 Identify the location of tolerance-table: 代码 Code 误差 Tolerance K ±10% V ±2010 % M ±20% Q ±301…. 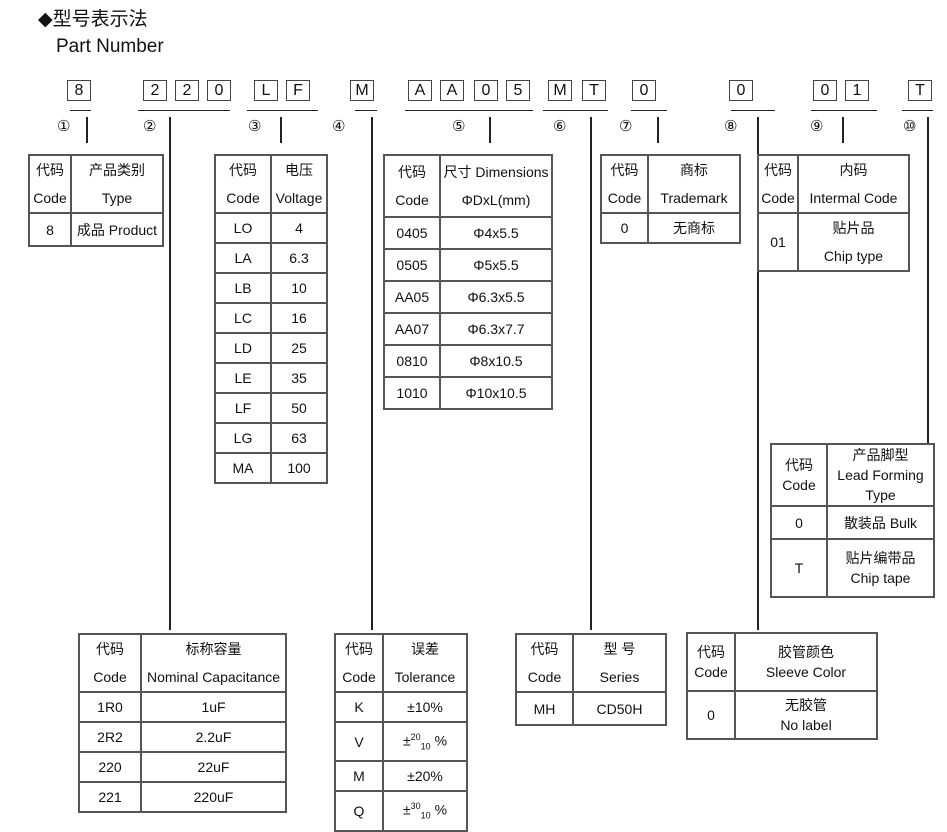
(401, 732).